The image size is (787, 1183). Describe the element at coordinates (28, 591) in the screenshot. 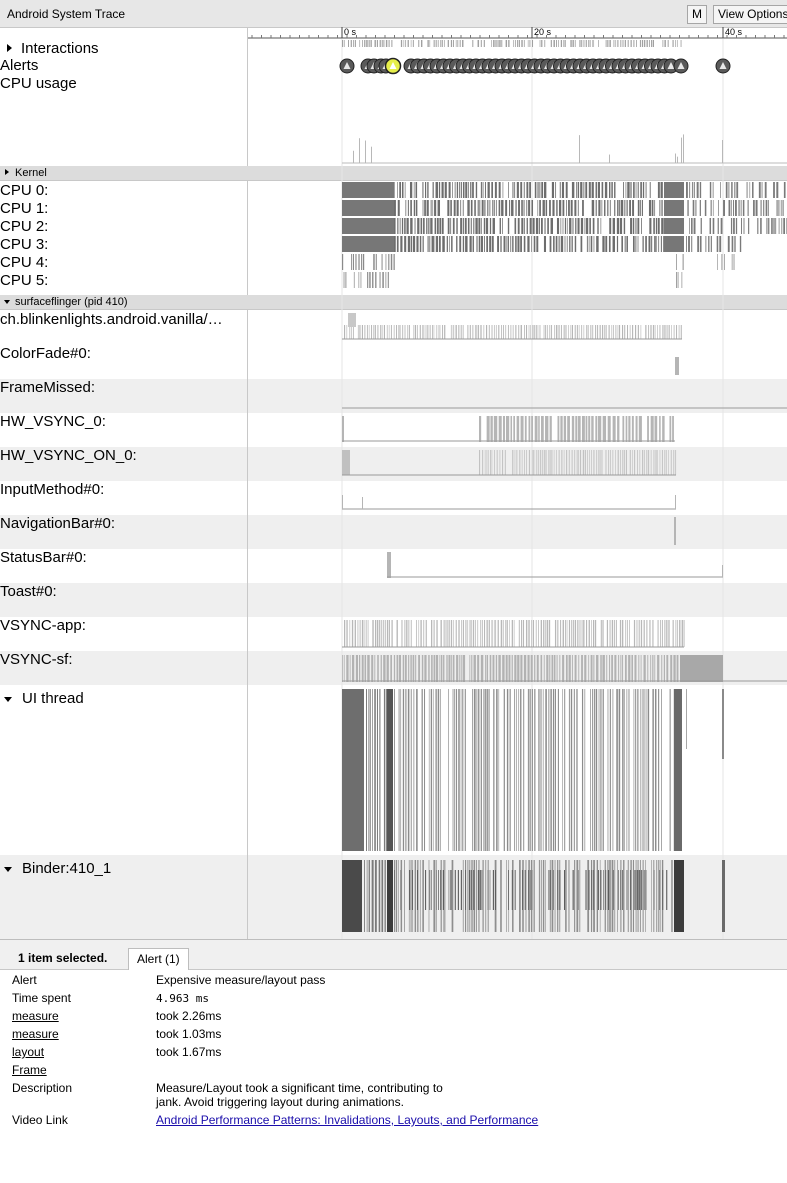

I see `track-toast: Toast#0:` at that location.